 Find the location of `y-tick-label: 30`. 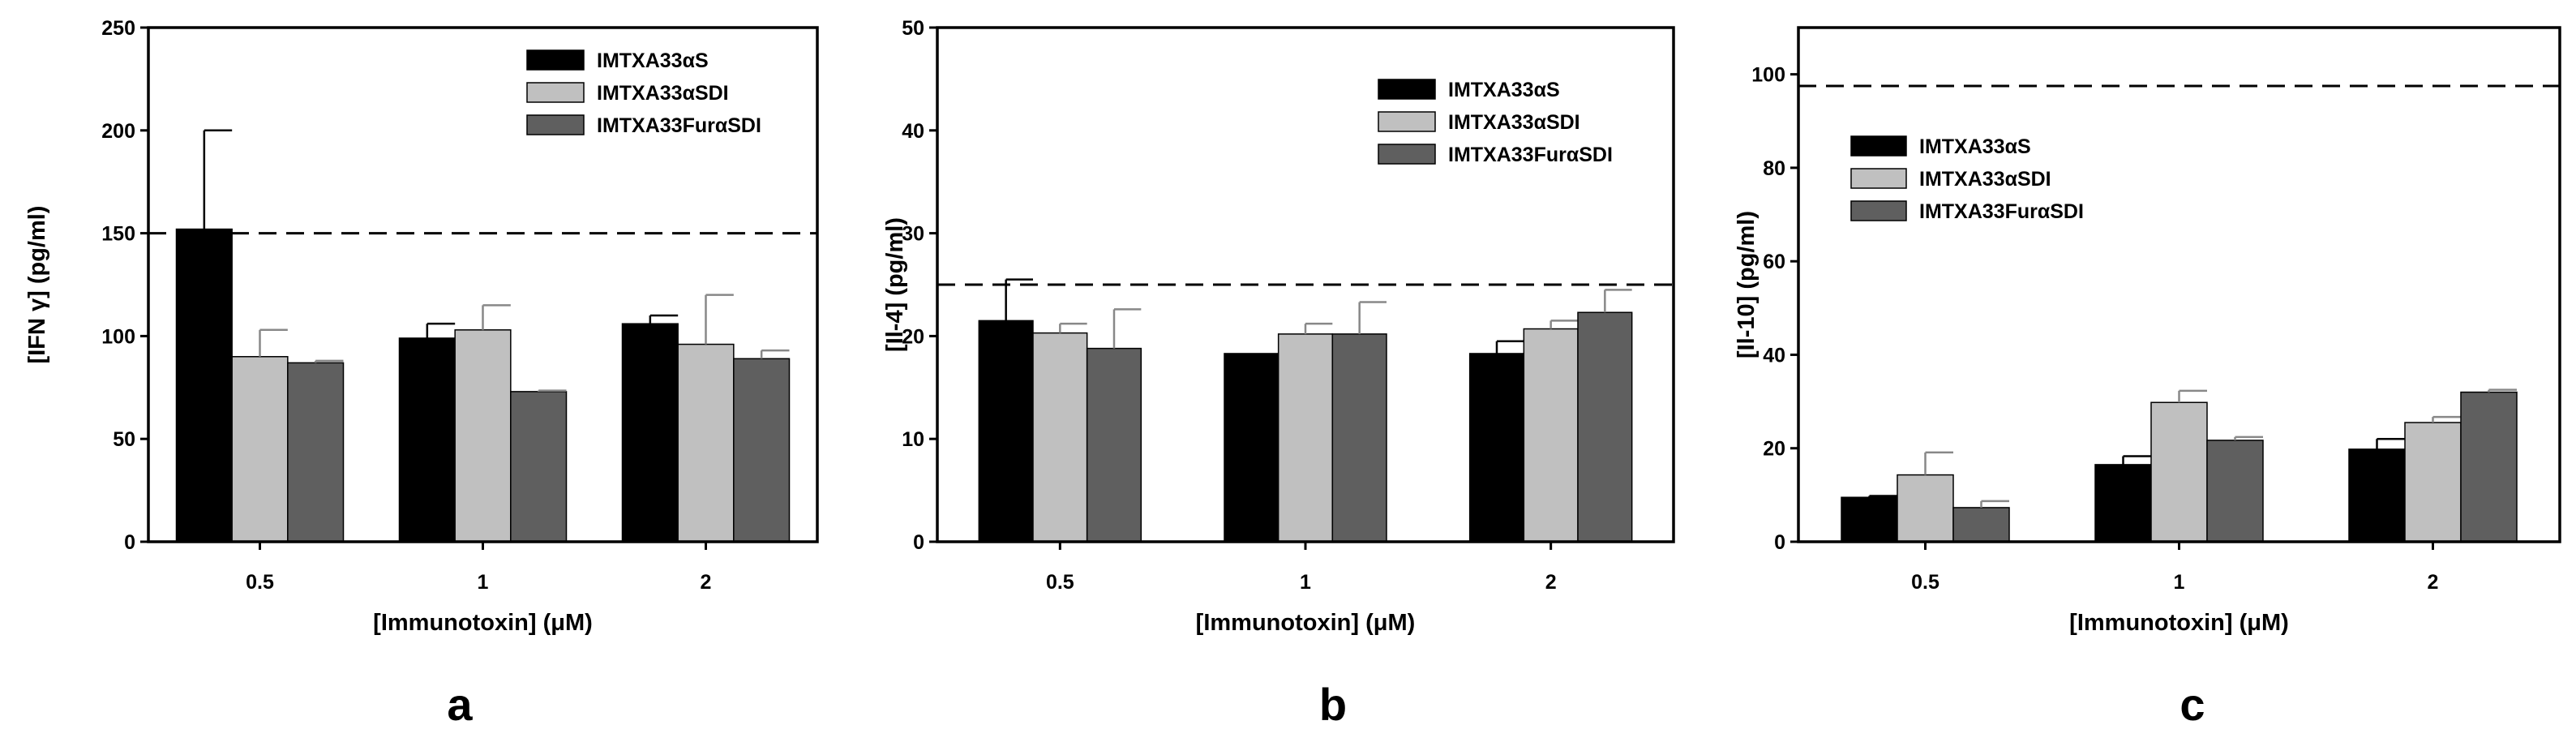

y-tick-label: 30 is located at coordinates (913, 234).